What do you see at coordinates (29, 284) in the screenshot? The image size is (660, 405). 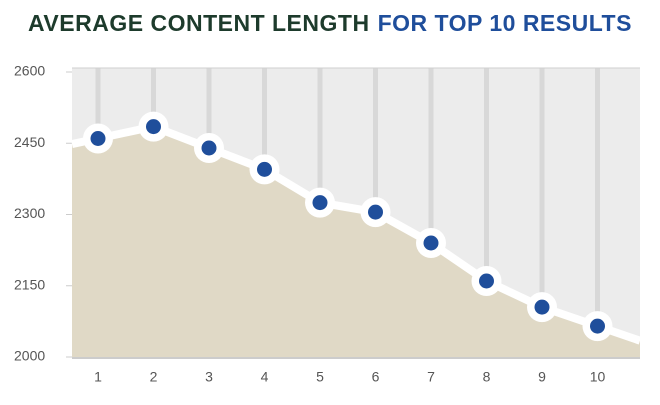 I see `y-tick-label: 2150` at bounding box center [29, 284].